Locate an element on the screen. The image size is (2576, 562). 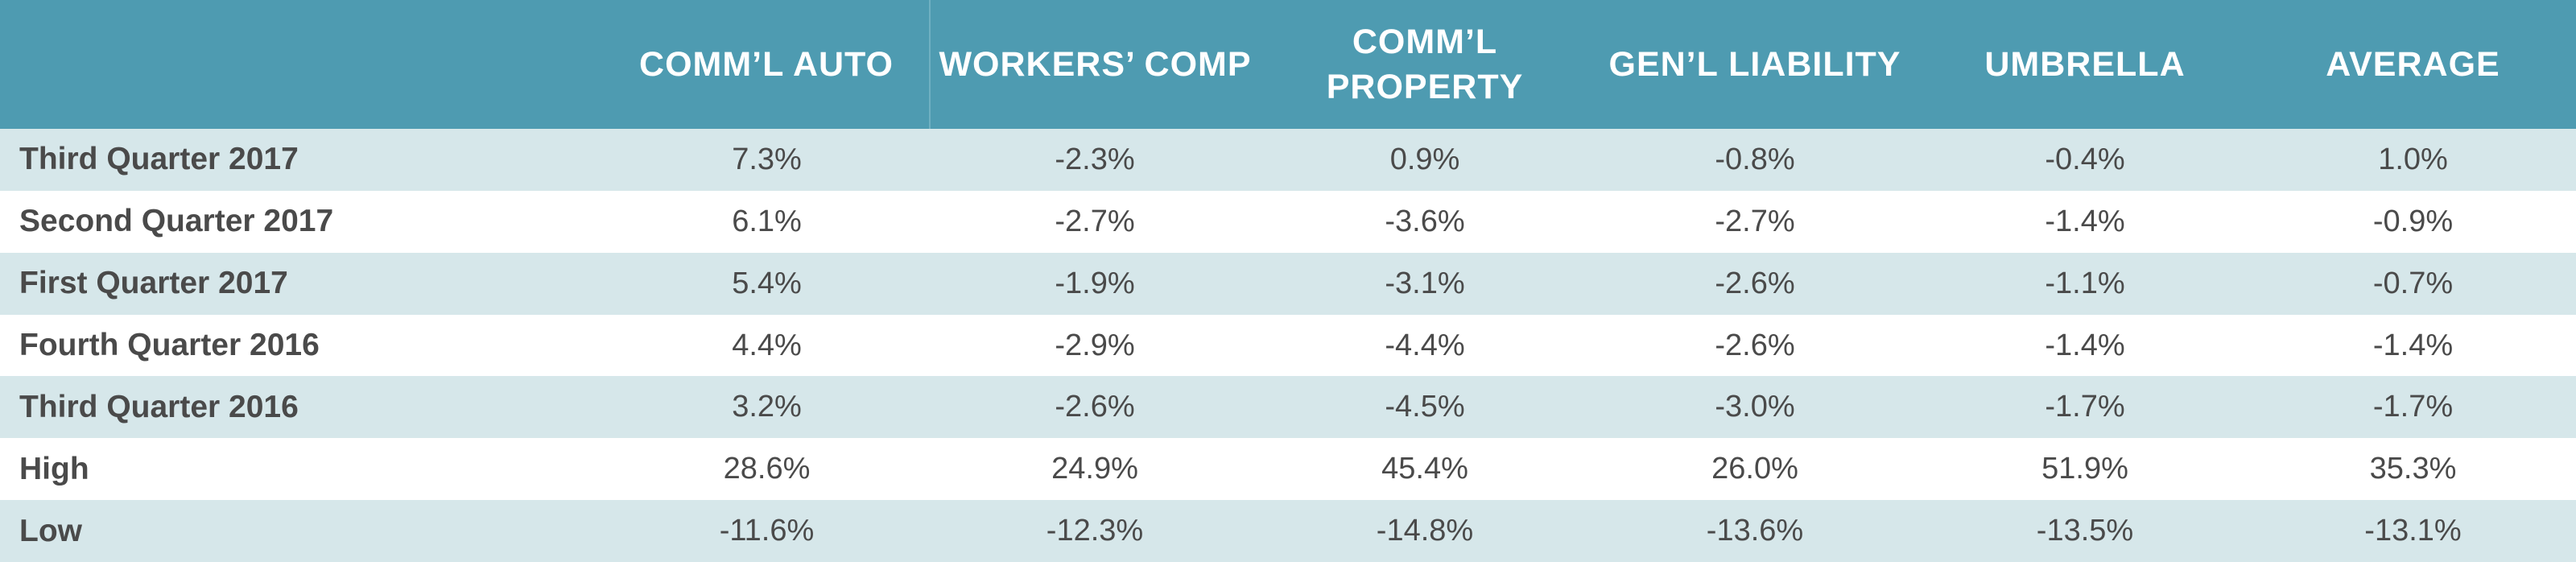
table-cell: 7.3% is located at coordinates (767, 159).